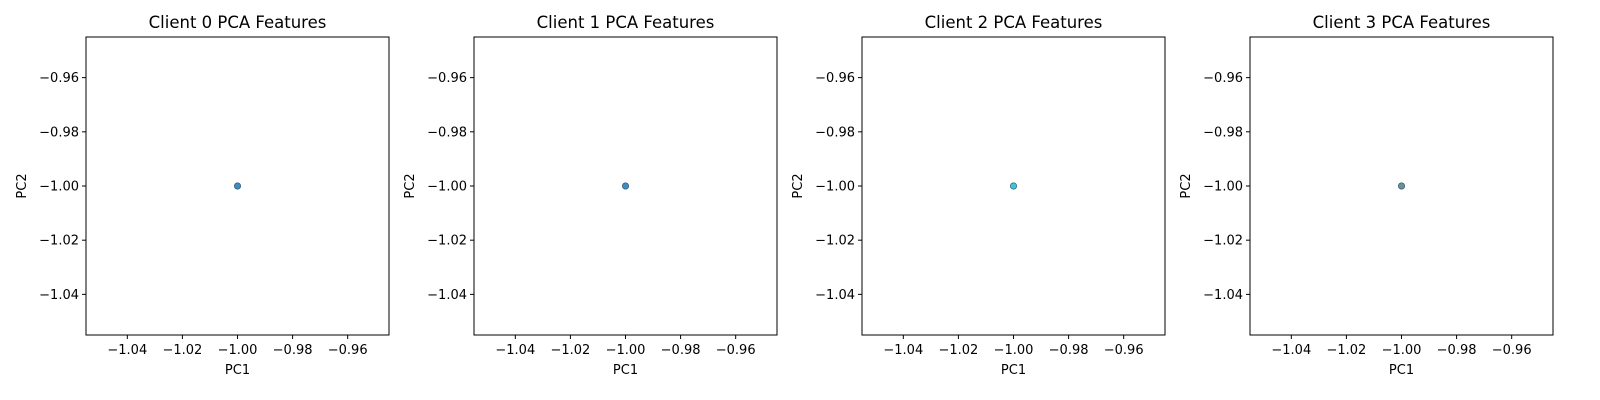  I want to click on chart-title: Client 3 PCA Features, so click(1402, 22).